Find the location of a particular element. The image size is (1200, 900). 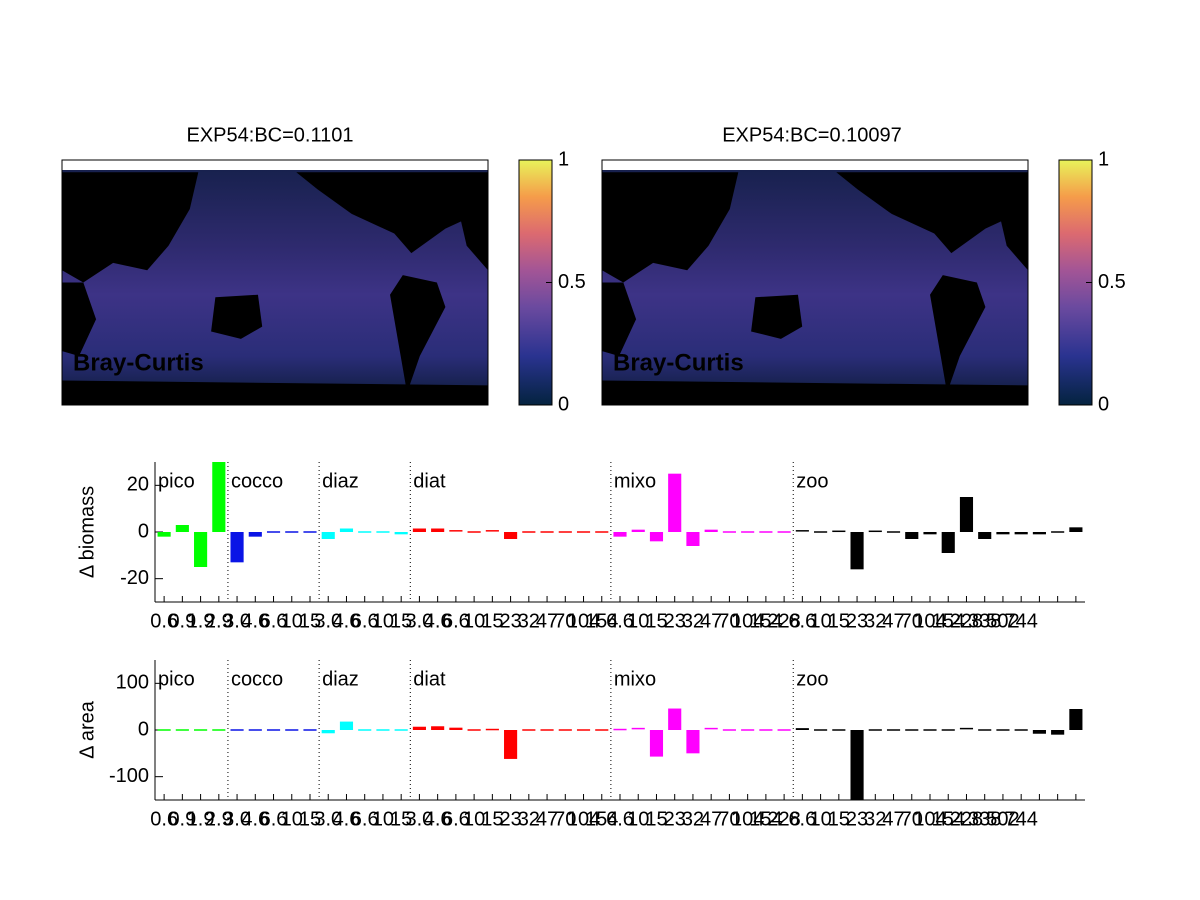

colorbar-tick-label: 1 is located at coordinates (563, 159).